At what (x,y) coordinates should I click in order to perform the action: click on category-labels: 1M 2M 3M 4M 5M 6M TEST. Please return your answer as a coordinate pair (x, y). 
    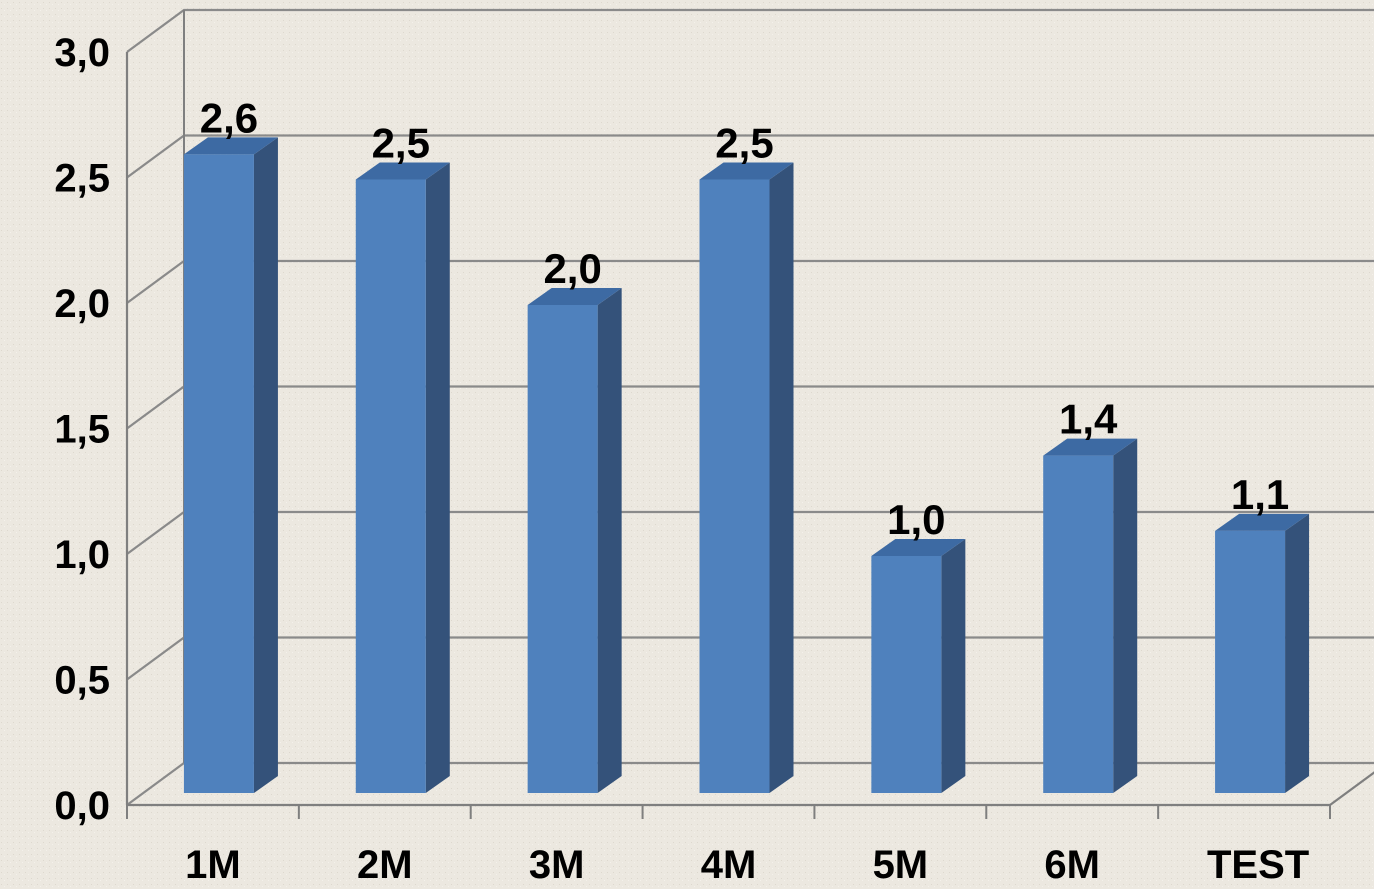
    Looking at the image, I should click on (747, 865).